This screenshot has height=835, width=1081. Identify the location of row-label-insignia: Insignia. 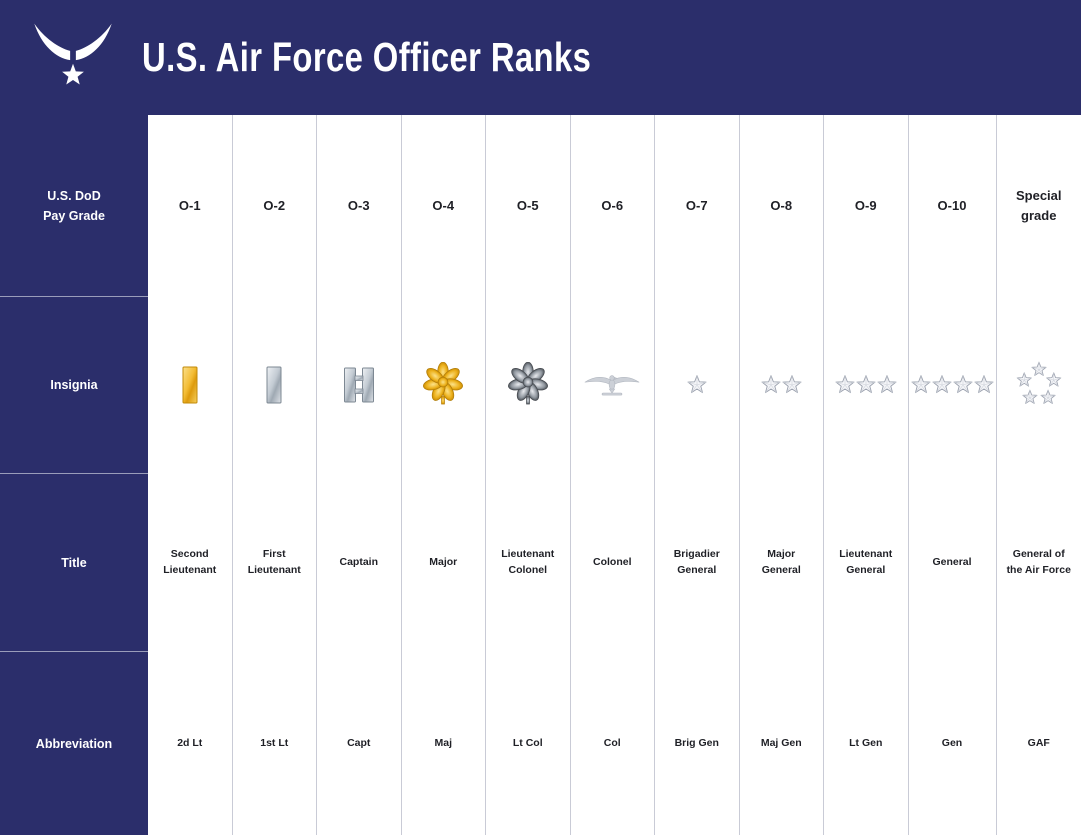
(74, 384).